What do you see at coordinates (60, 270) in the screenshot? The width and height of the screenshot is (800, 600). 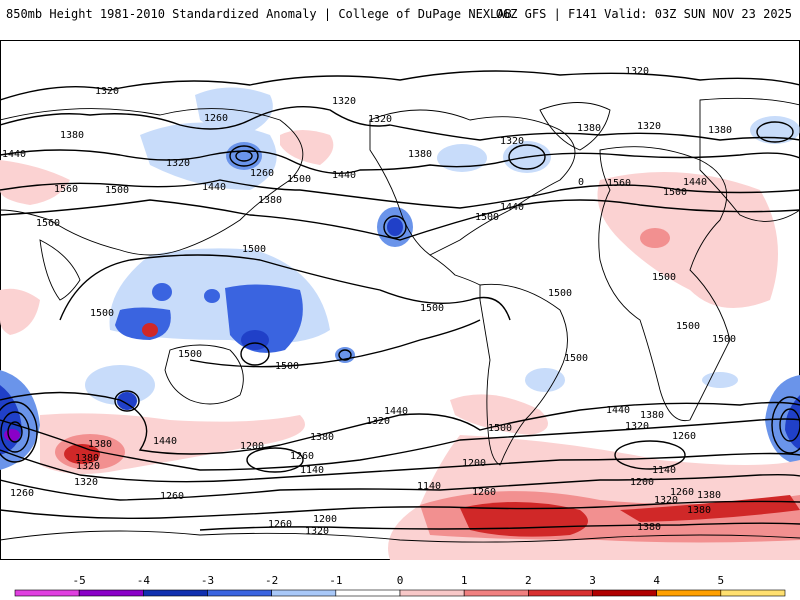 I see `coastline-india` at bounding box center [60, 270].